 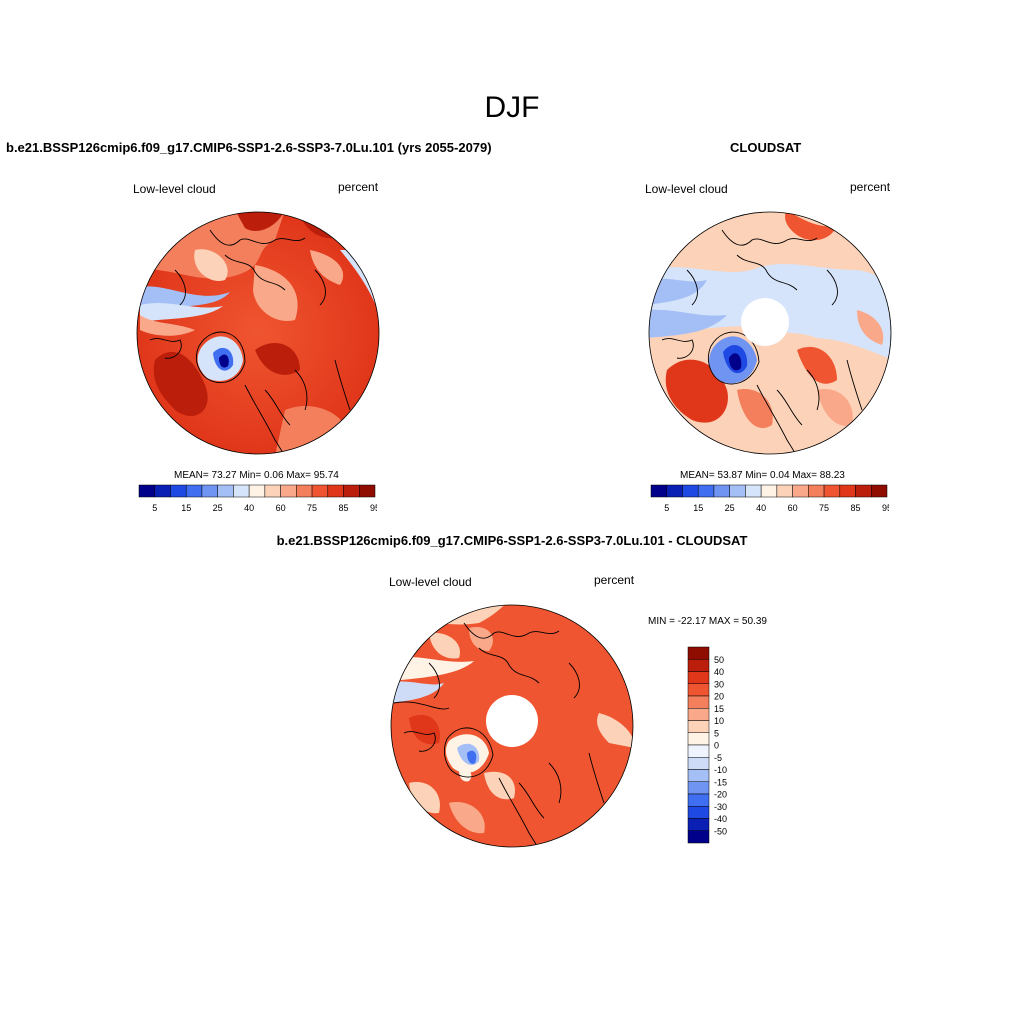 I want to click on panel-1-colorbar-tick-label: 85, so click(x=344, y=508).